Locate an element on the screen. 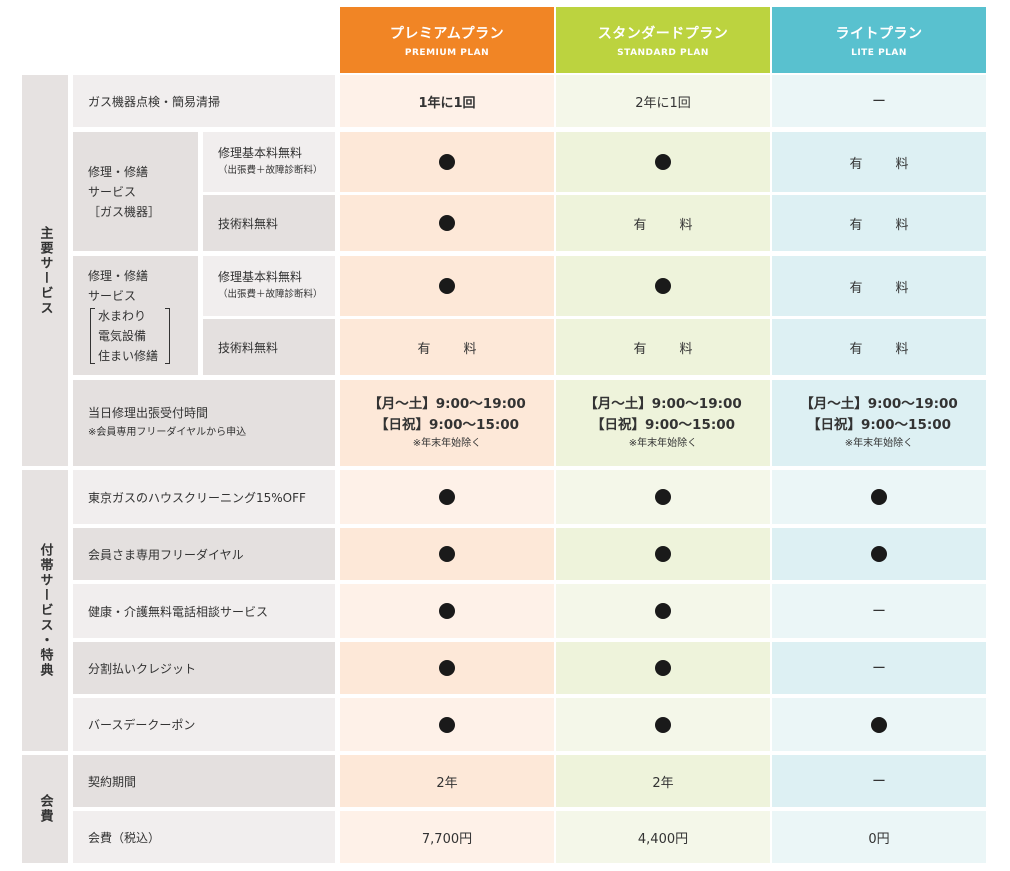  category-fee: 会費 is located at coordinates (45, 809).